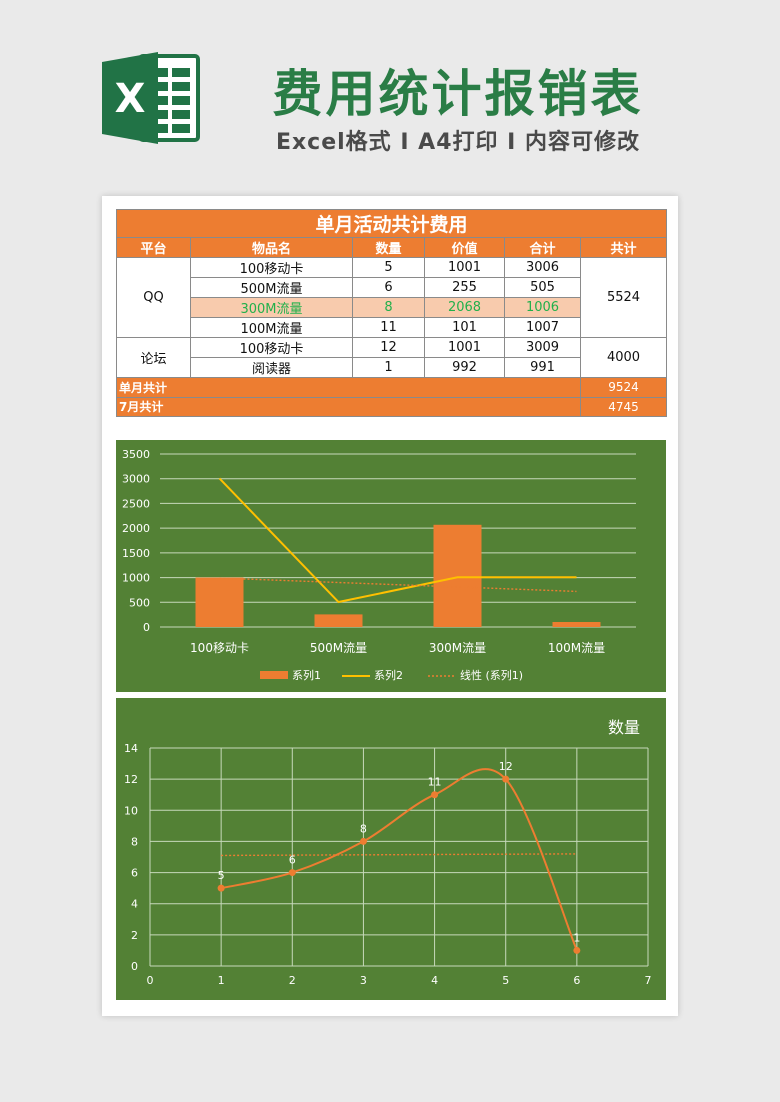 This screenshot has height=1102, width=780. I want to click on table-row: QQ 100移动卡 5 1001 3006 5524, so click(392, 297).